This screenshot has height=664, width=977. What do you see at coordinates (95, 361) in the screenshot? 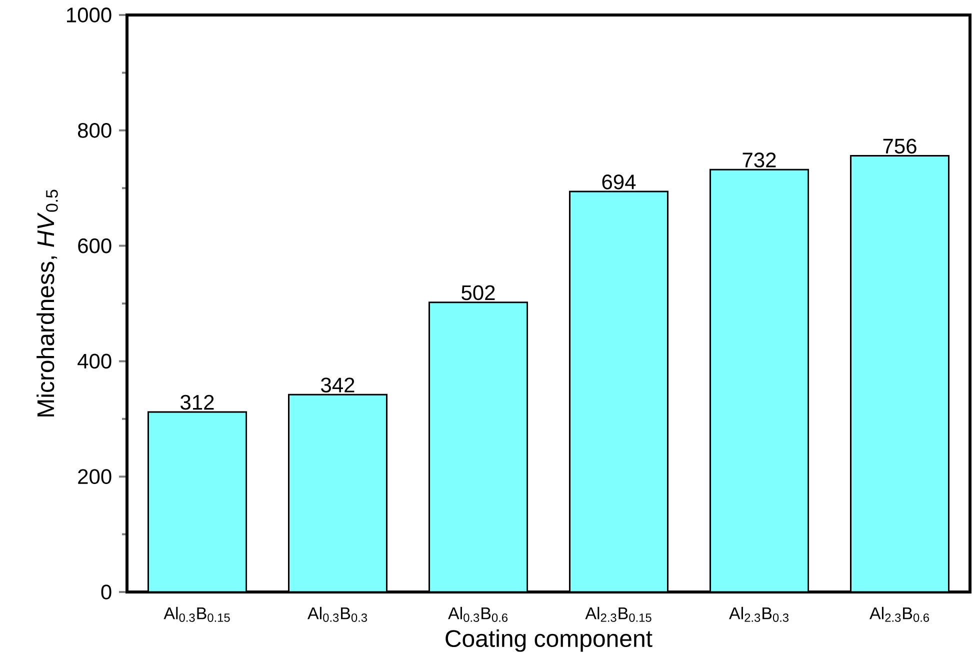
I see `y-tick-label: 400` at bounding box center [95, 361].